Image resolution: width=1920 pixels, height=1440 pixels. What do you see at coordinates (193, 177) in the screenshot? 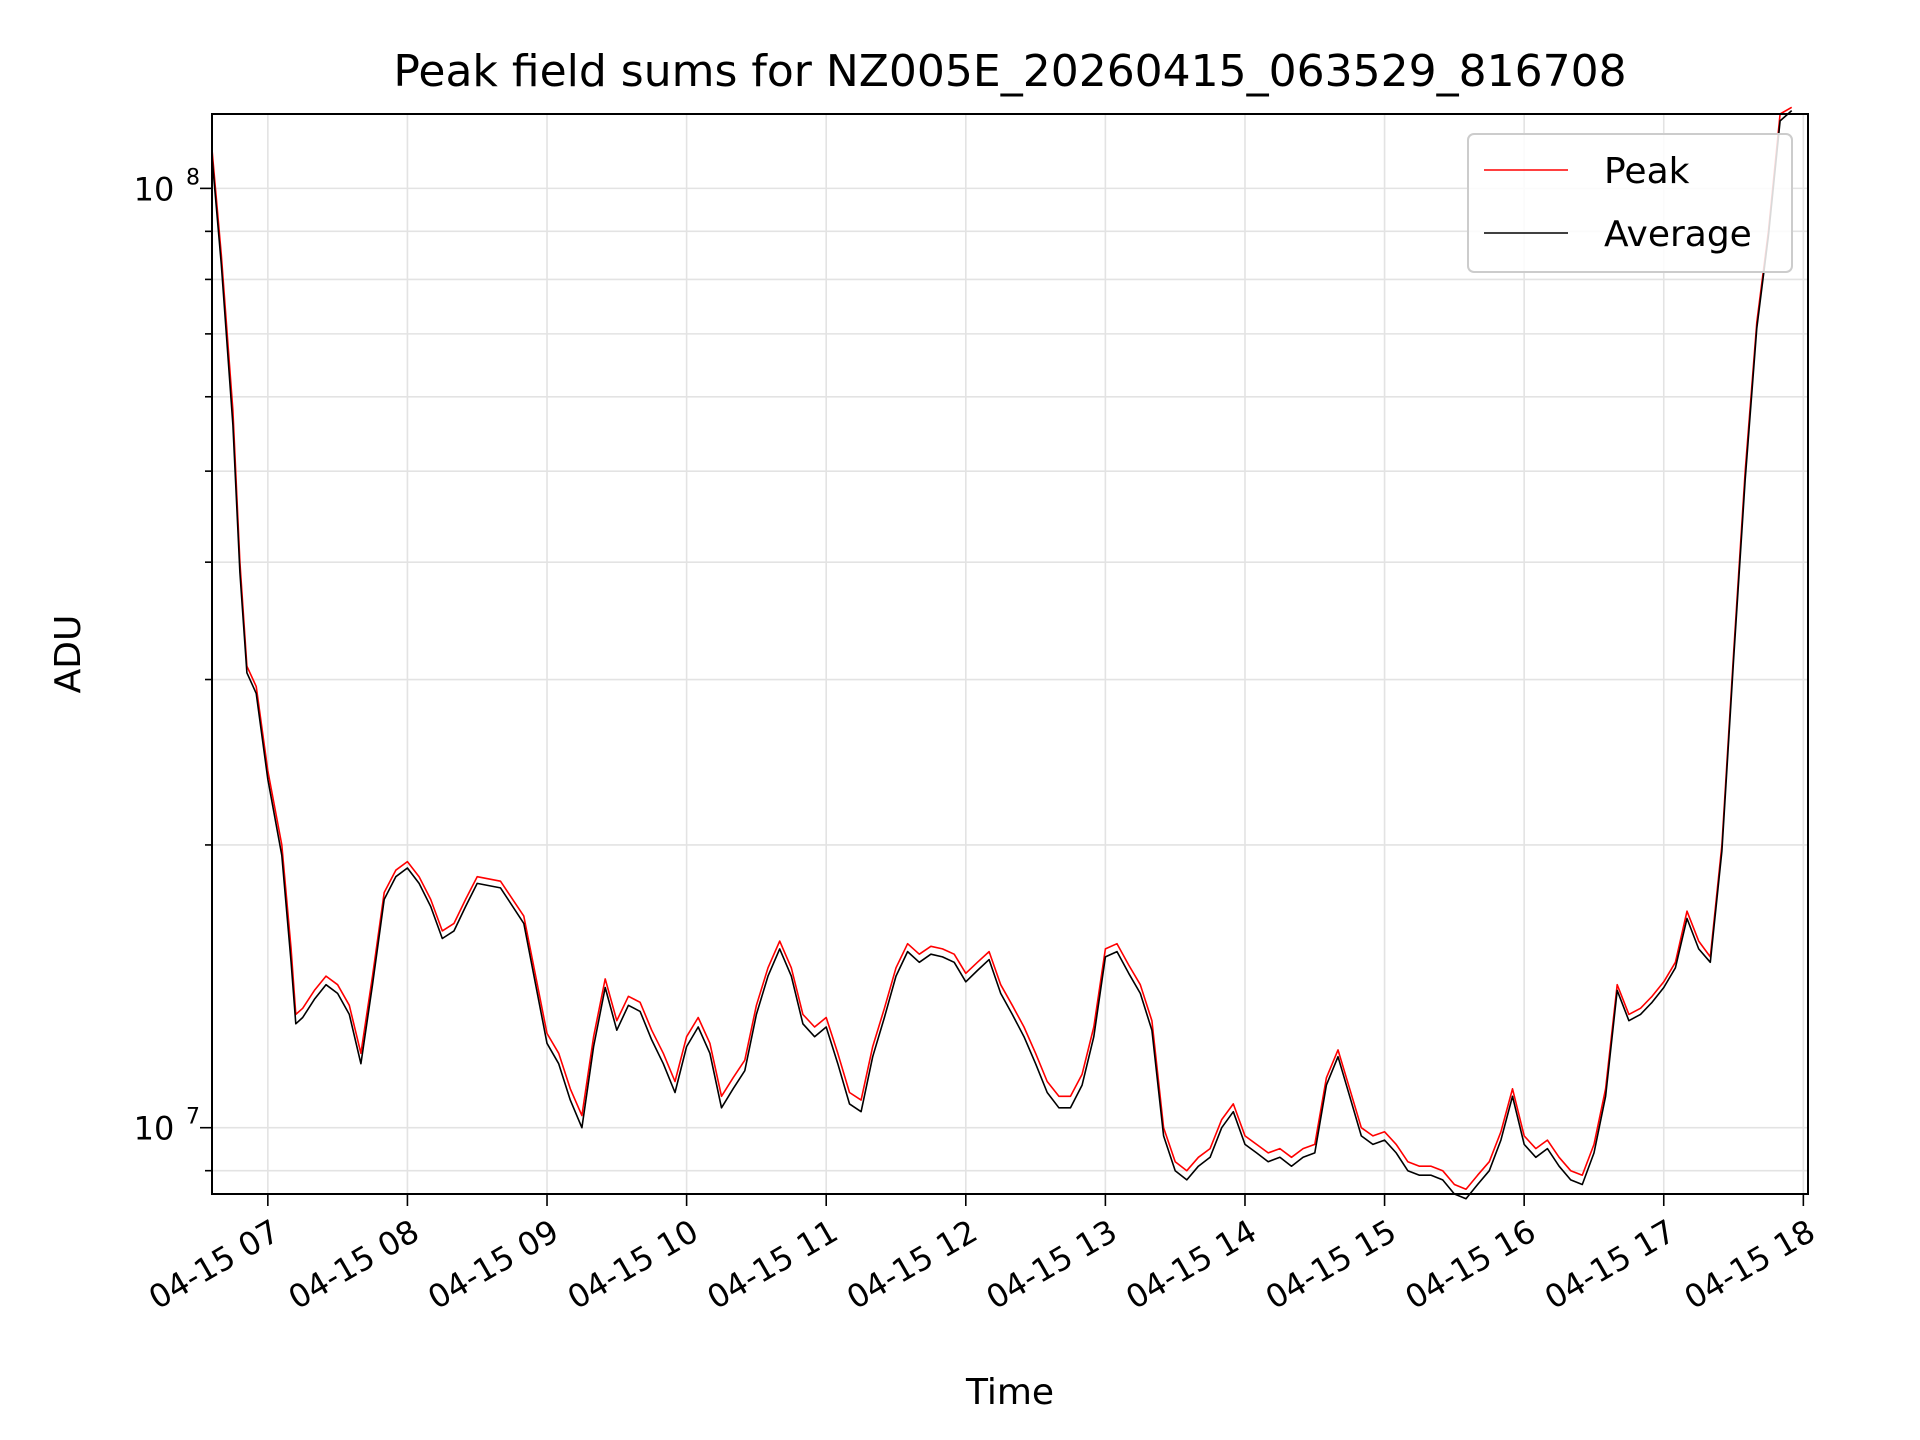
I see `y-tick-exponent: 8` at bounding box center [193, 177].